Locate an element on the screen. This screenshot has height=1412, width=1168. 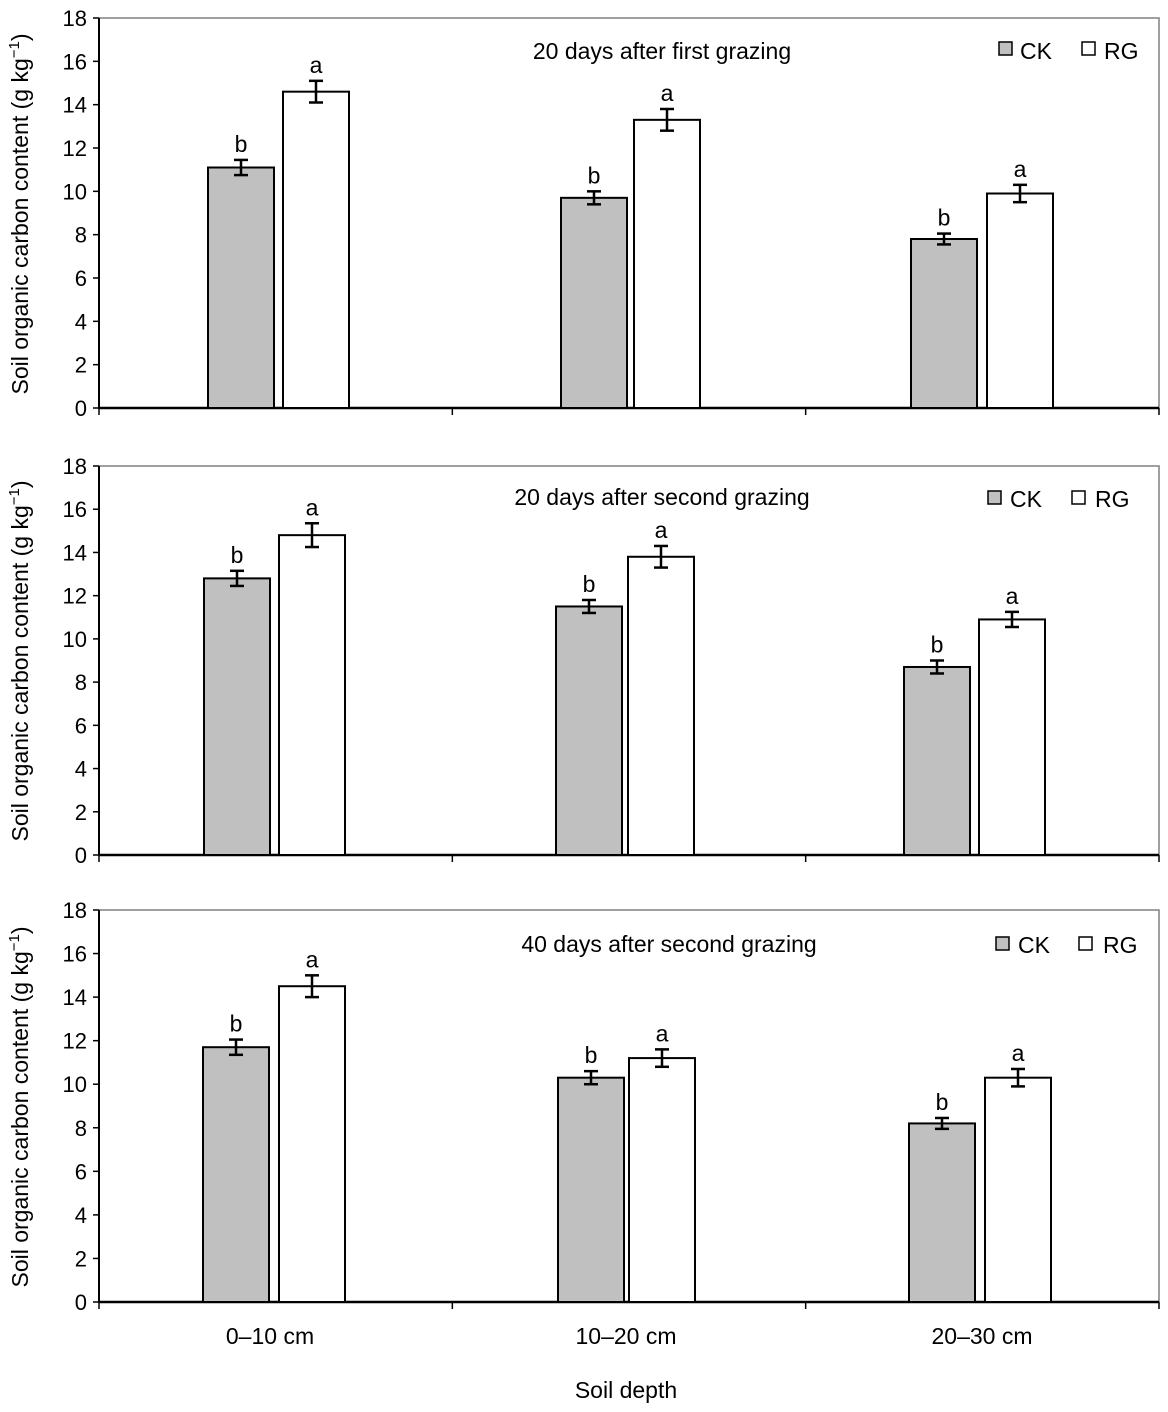
panel-1-legend-swatch-rg is located at coordinates (1088, 48).